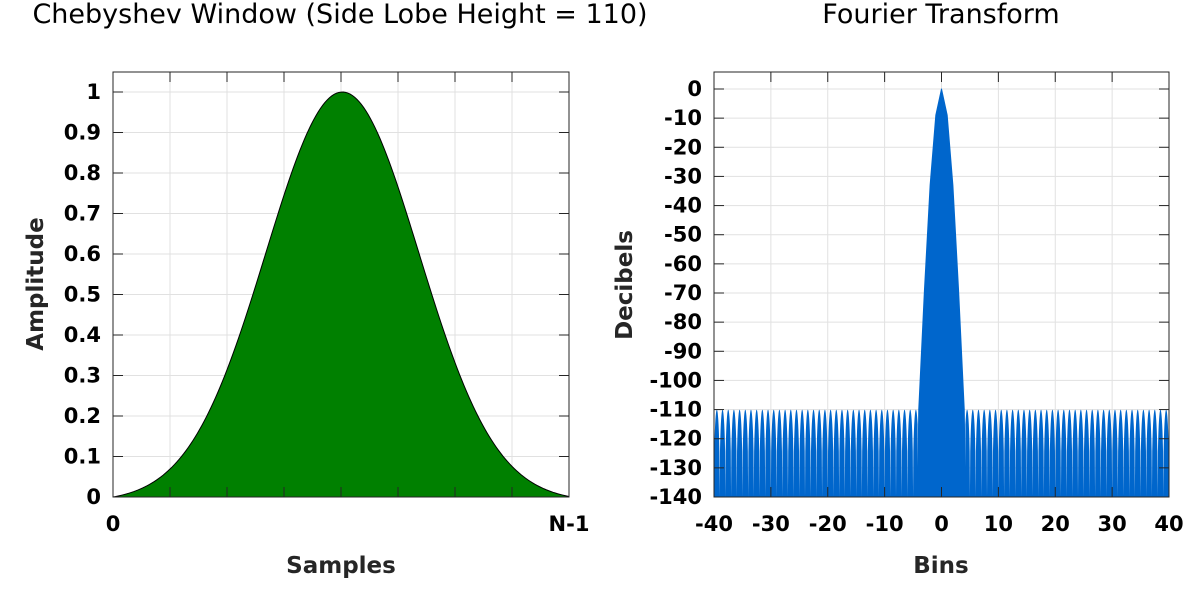 This screenshot has height=600, width=1200. Describe the element at coordinates (82, 335) in the screenshot. I see `left-y-tick-label: 0.4` at that location.